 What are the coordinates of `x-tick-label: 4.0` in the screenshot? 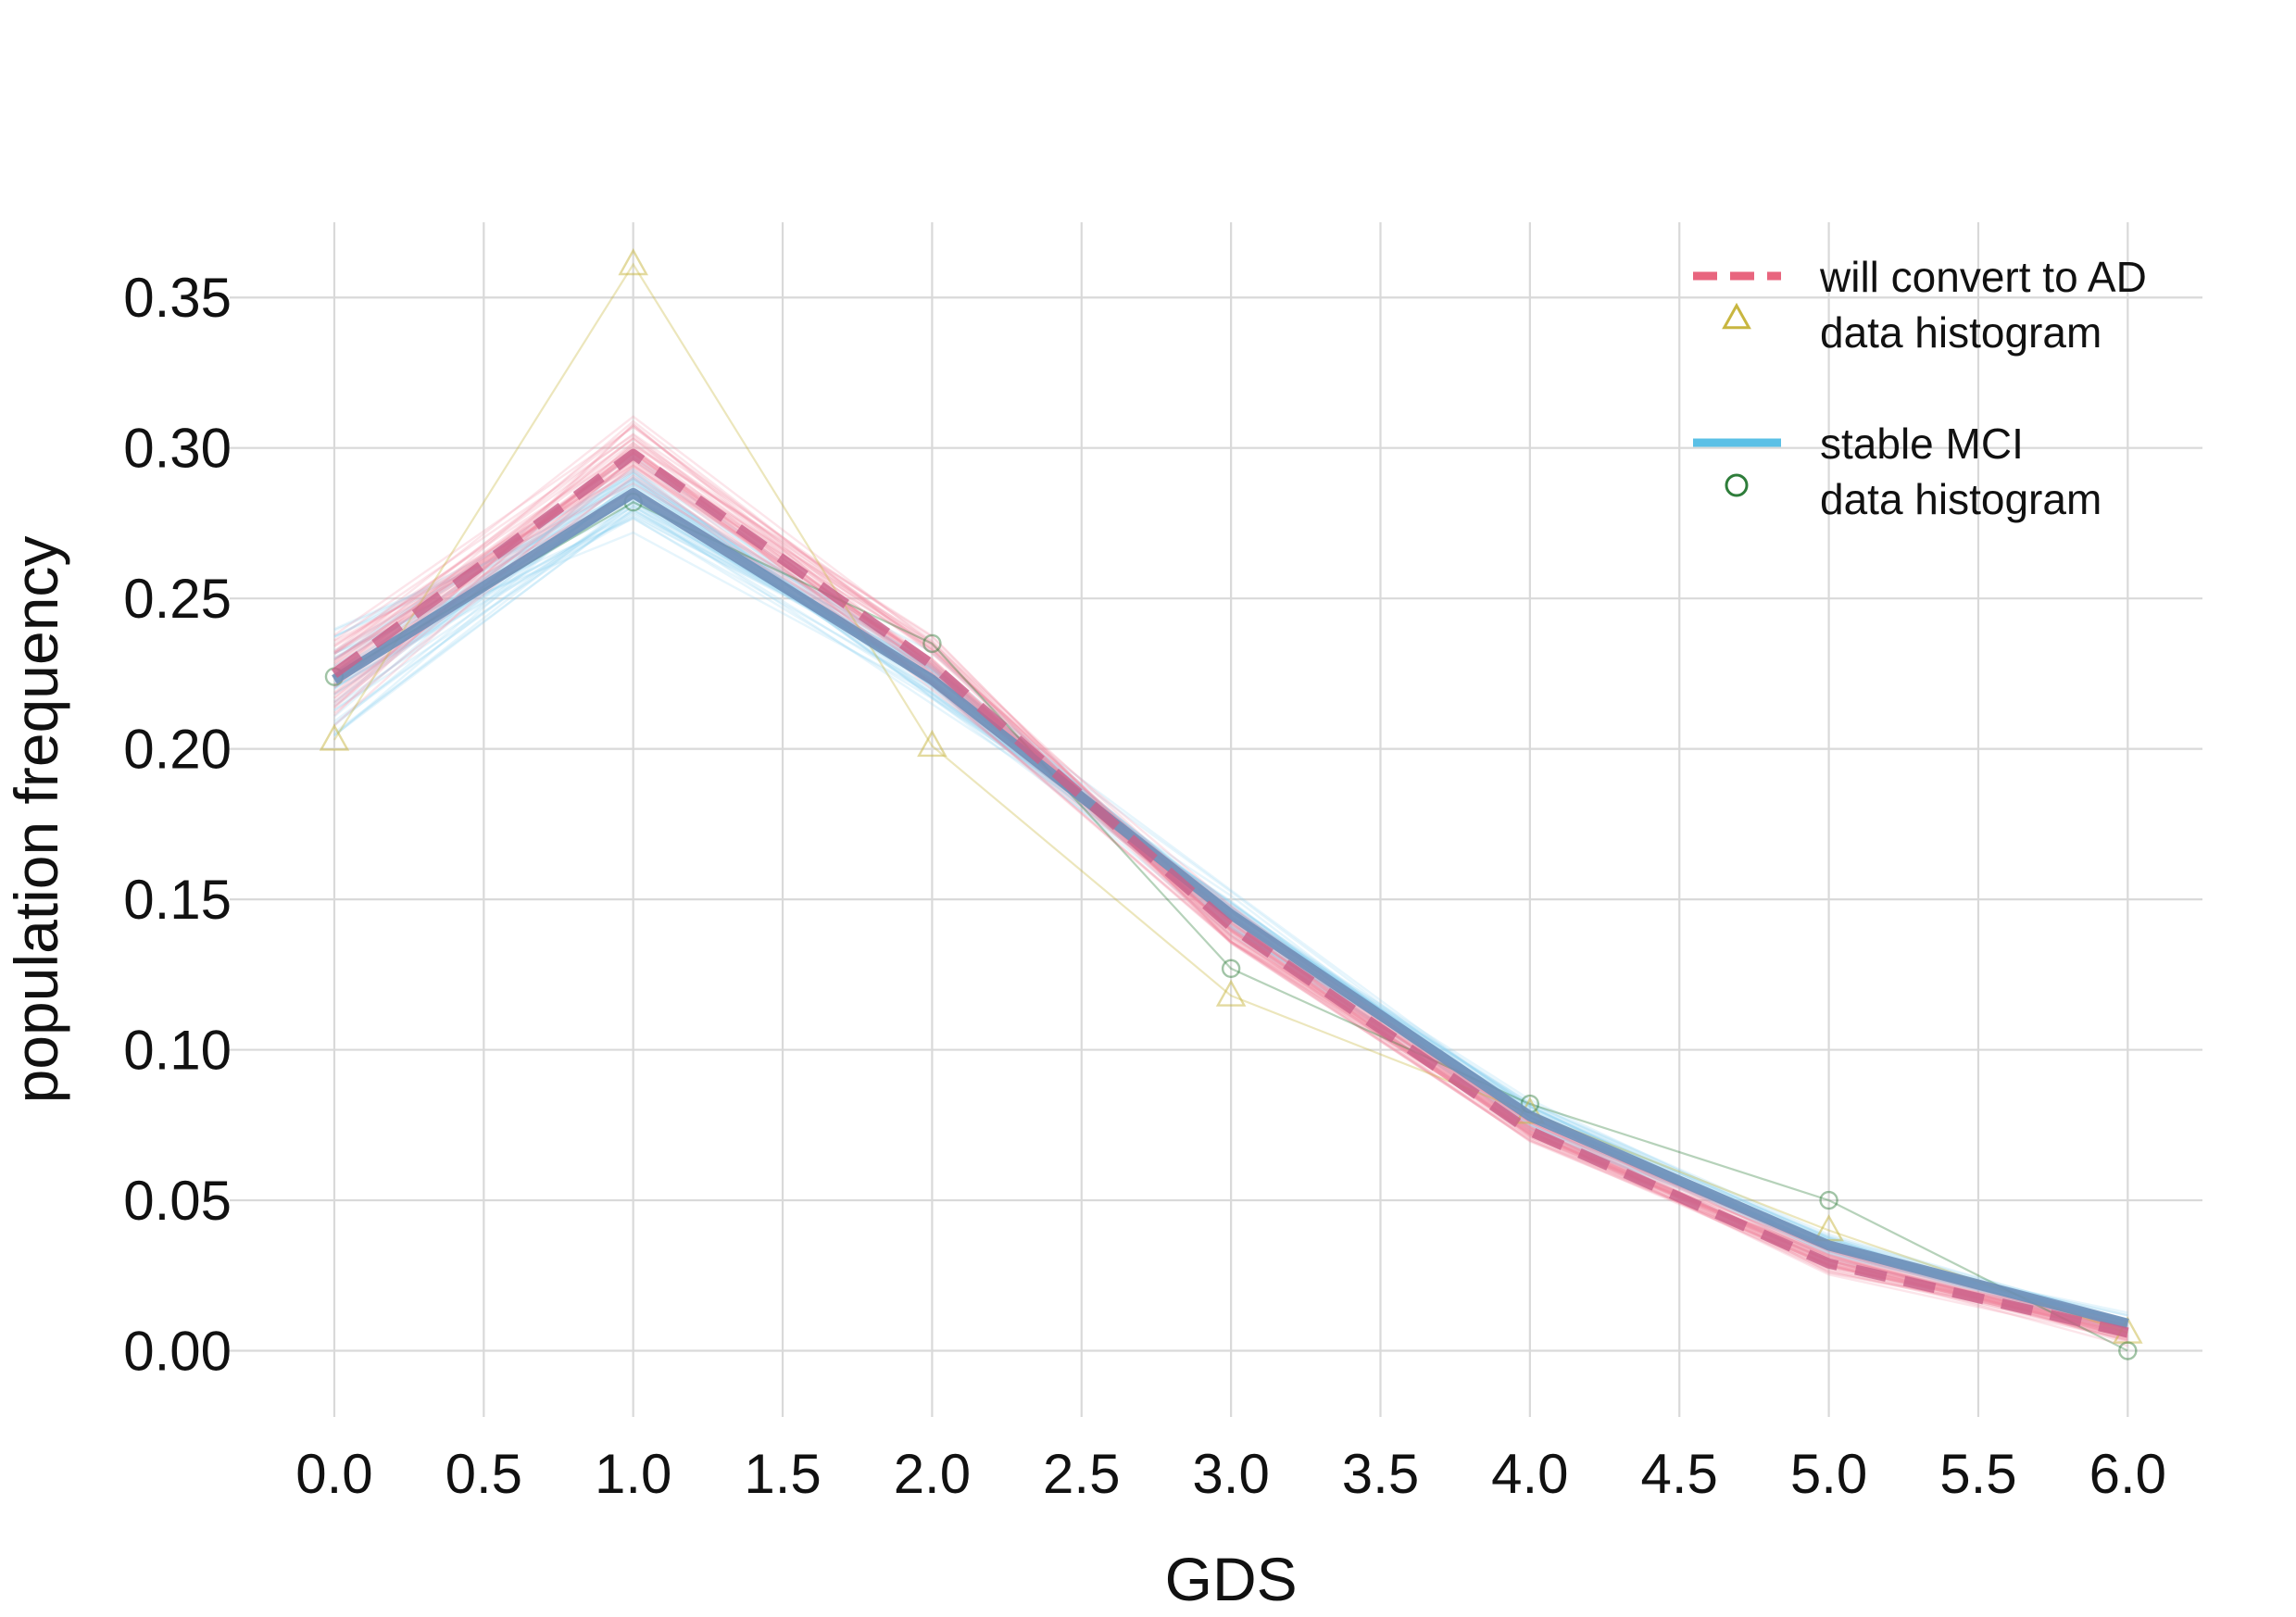 It's located at (1529, 1474).